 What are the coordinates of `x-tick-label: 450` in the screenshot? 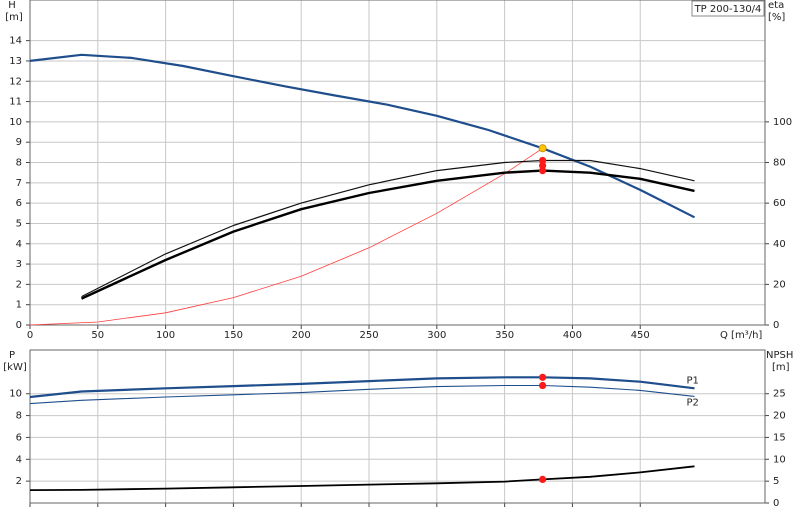 It's located at (640, 335).